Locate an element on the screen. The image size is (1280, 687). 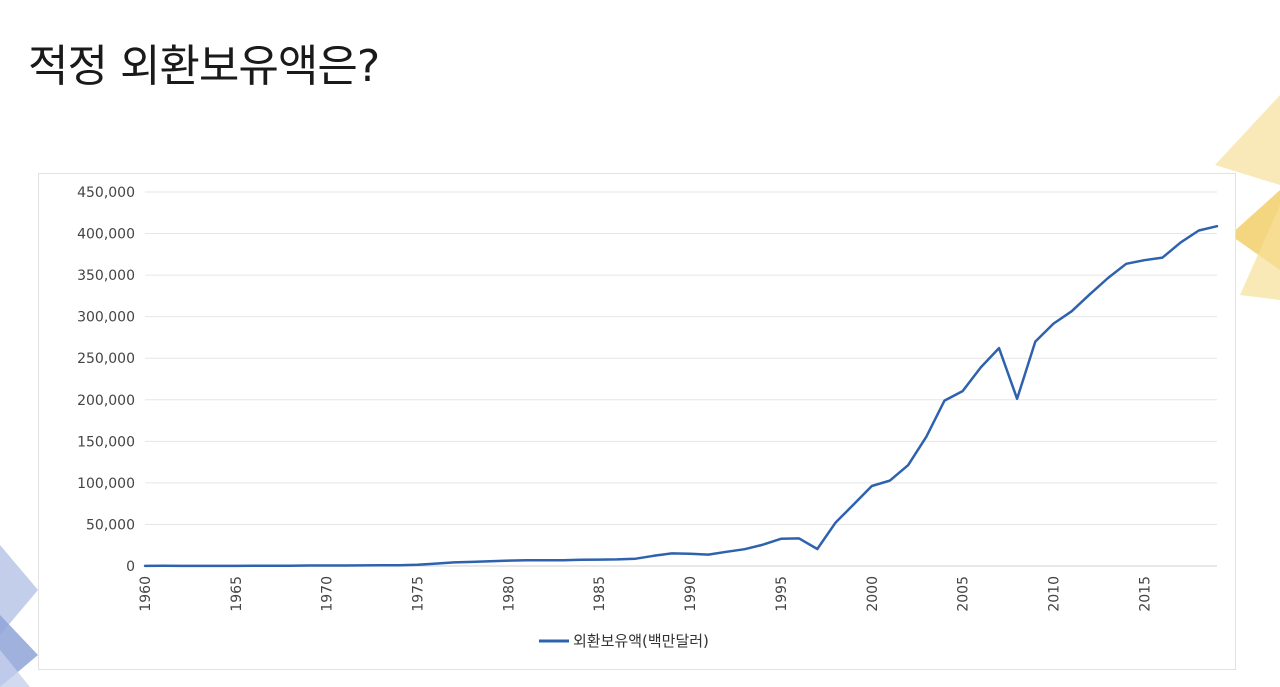
x-tick-label: 1995 is located at coordinates (782, 594).